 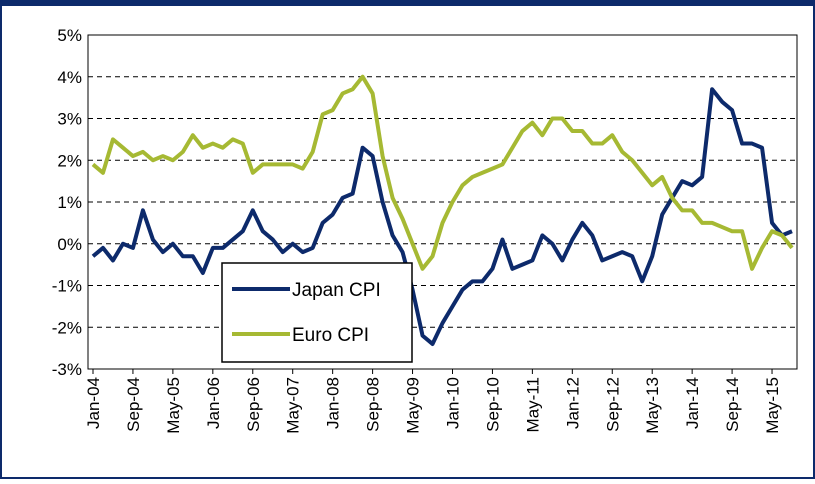 What do you see at coordinates (253, 404) in the screenshot?
I see `x-tick-label: Sep-06` at bounding box center [253, 404].